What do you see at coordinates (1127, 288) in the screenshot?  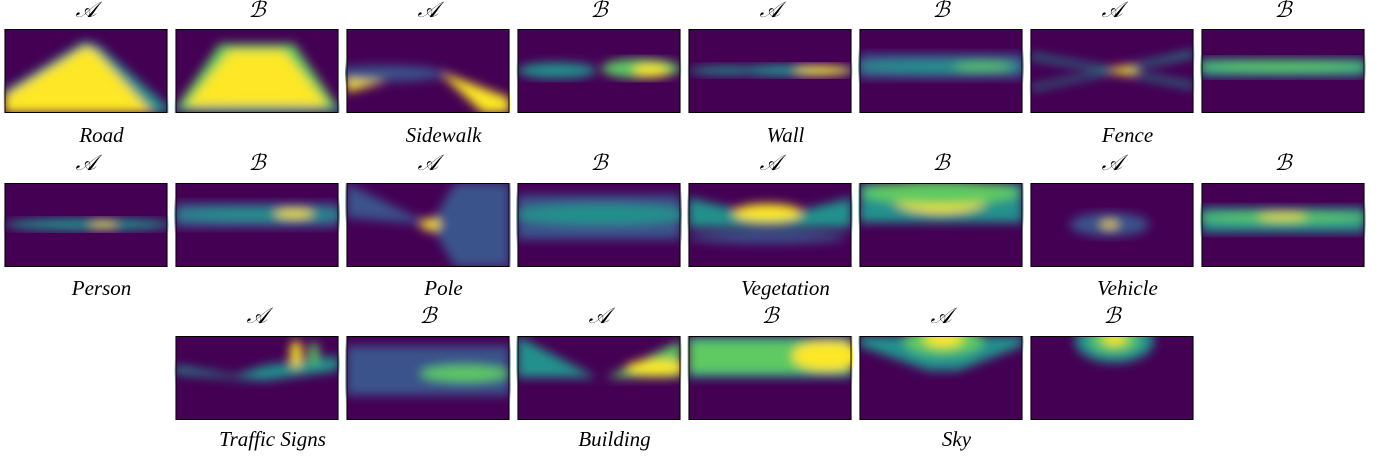 I see `class-name: Vehicle` at bounding box center [1127, 288].